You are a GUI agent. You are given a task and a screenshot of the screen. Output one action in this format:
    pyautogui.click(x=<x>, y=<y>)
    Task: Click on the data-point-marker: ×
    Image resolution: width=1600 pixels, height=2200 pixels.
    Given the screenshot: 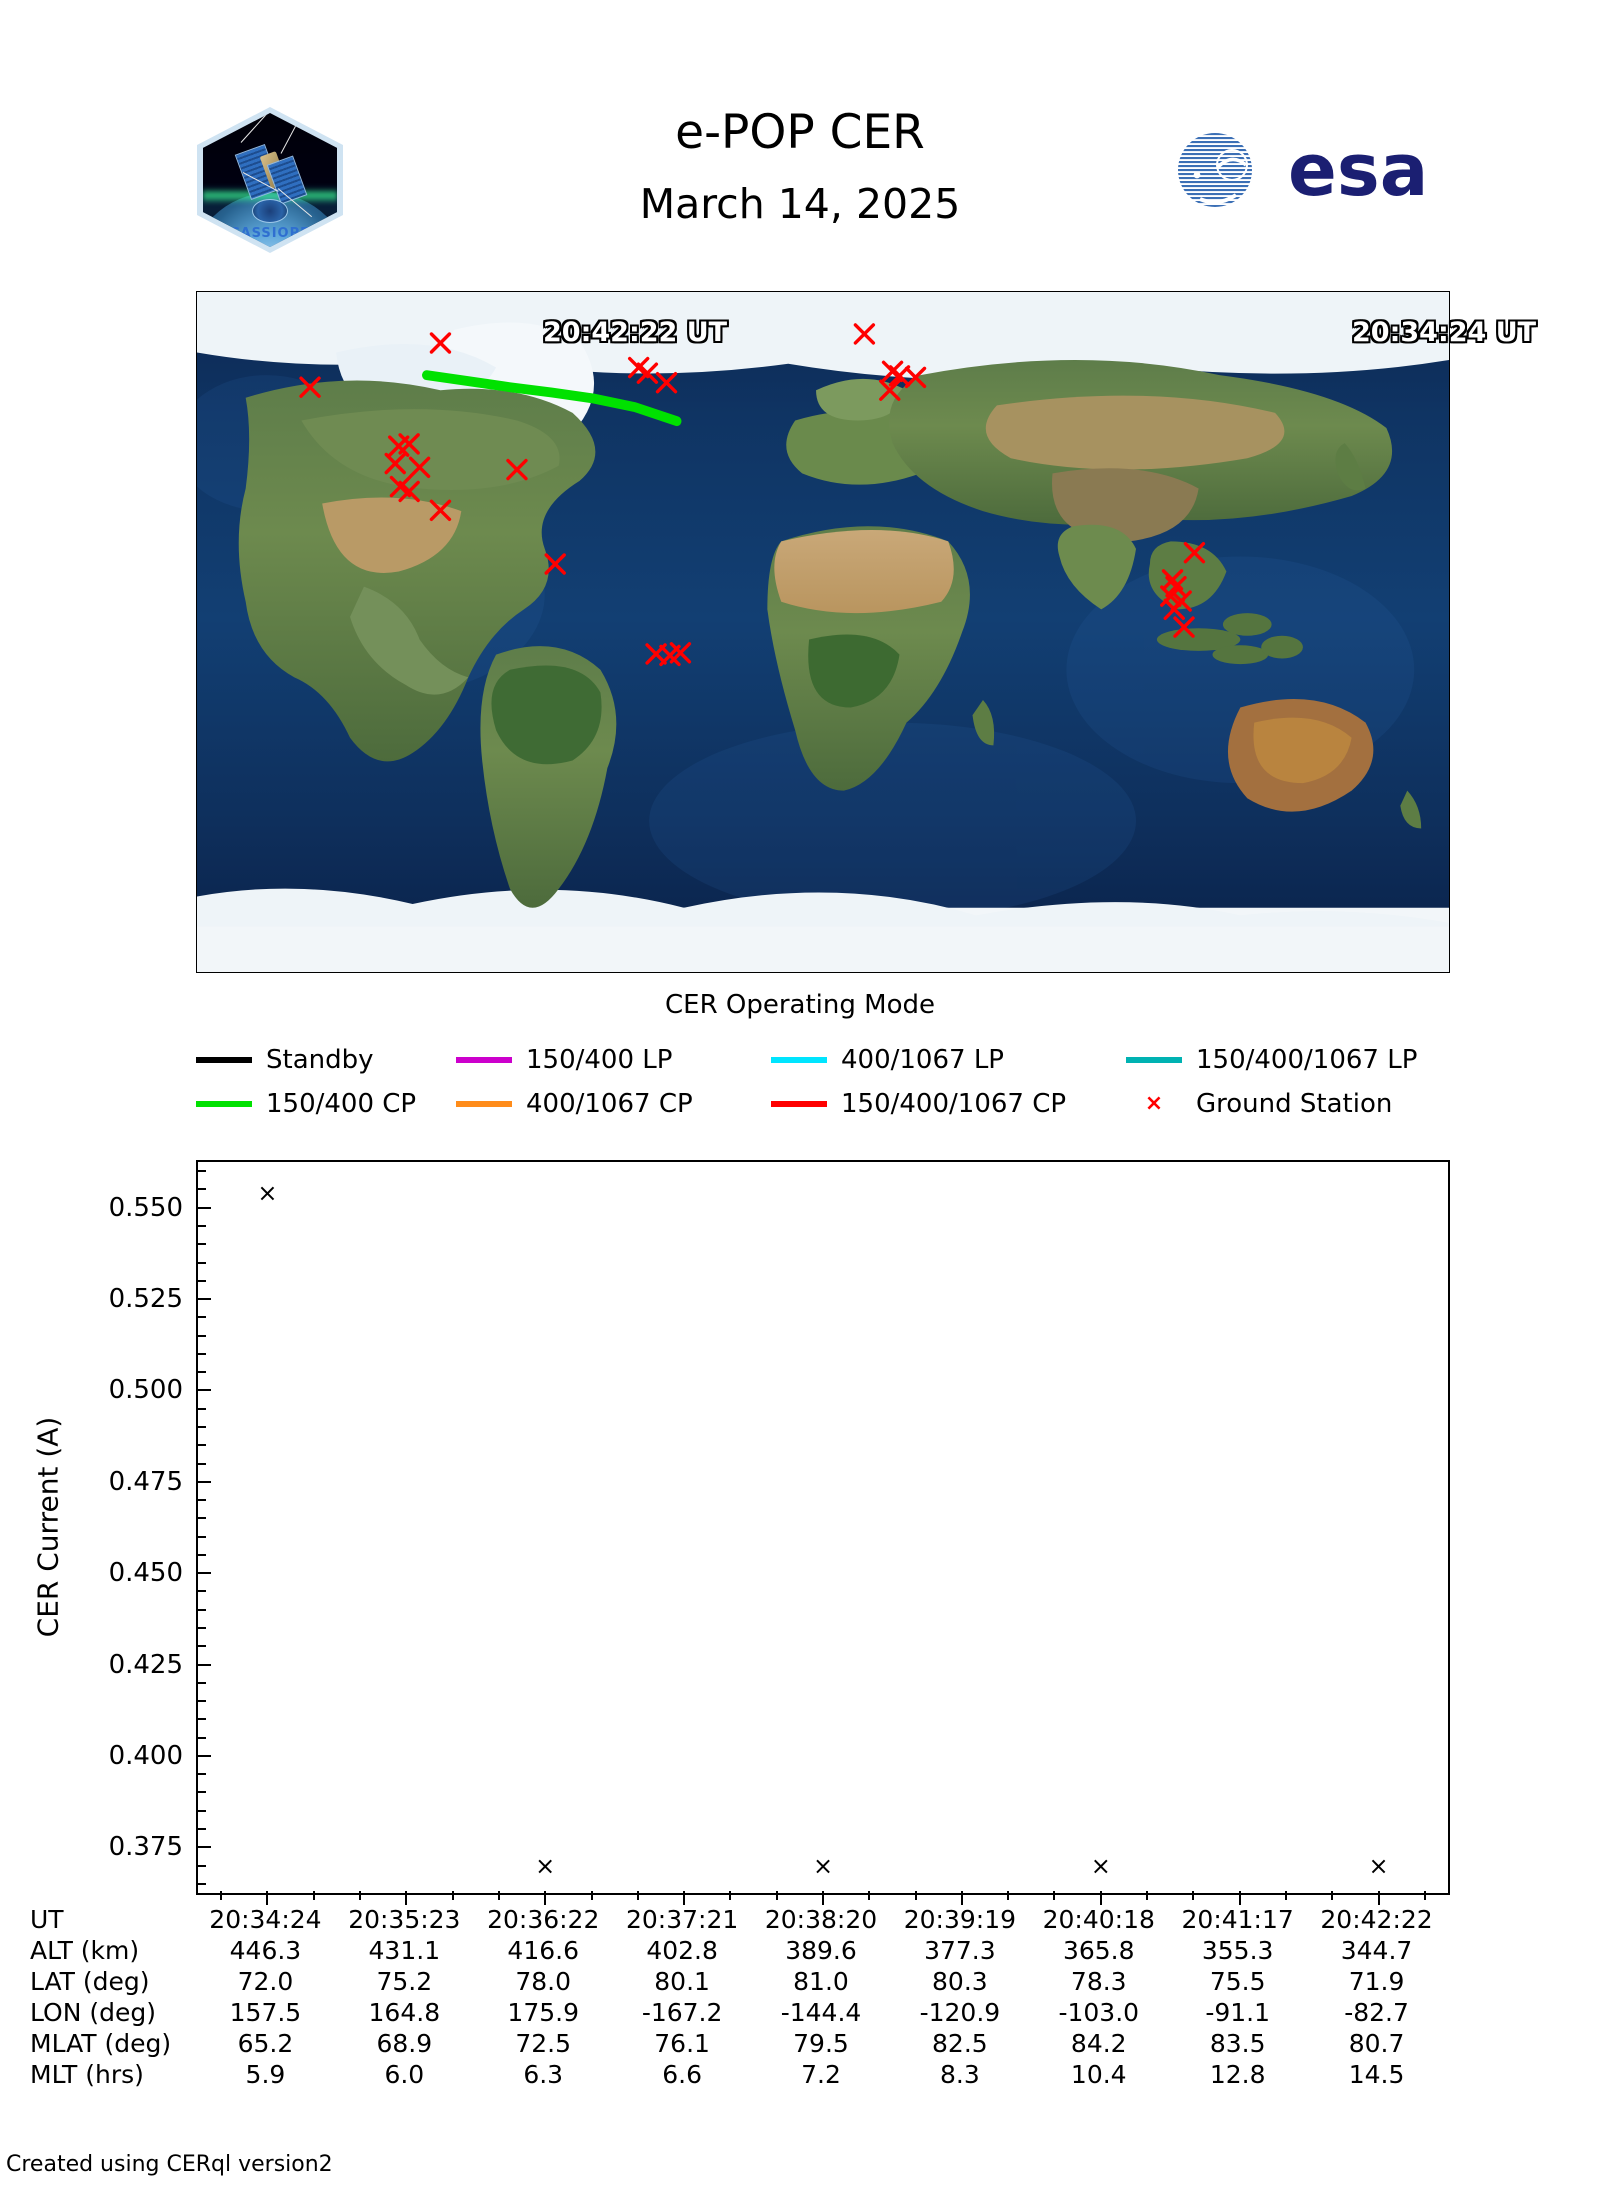 What is the action you would take?
    pyautogui.click(x=1378, y=1865)
    